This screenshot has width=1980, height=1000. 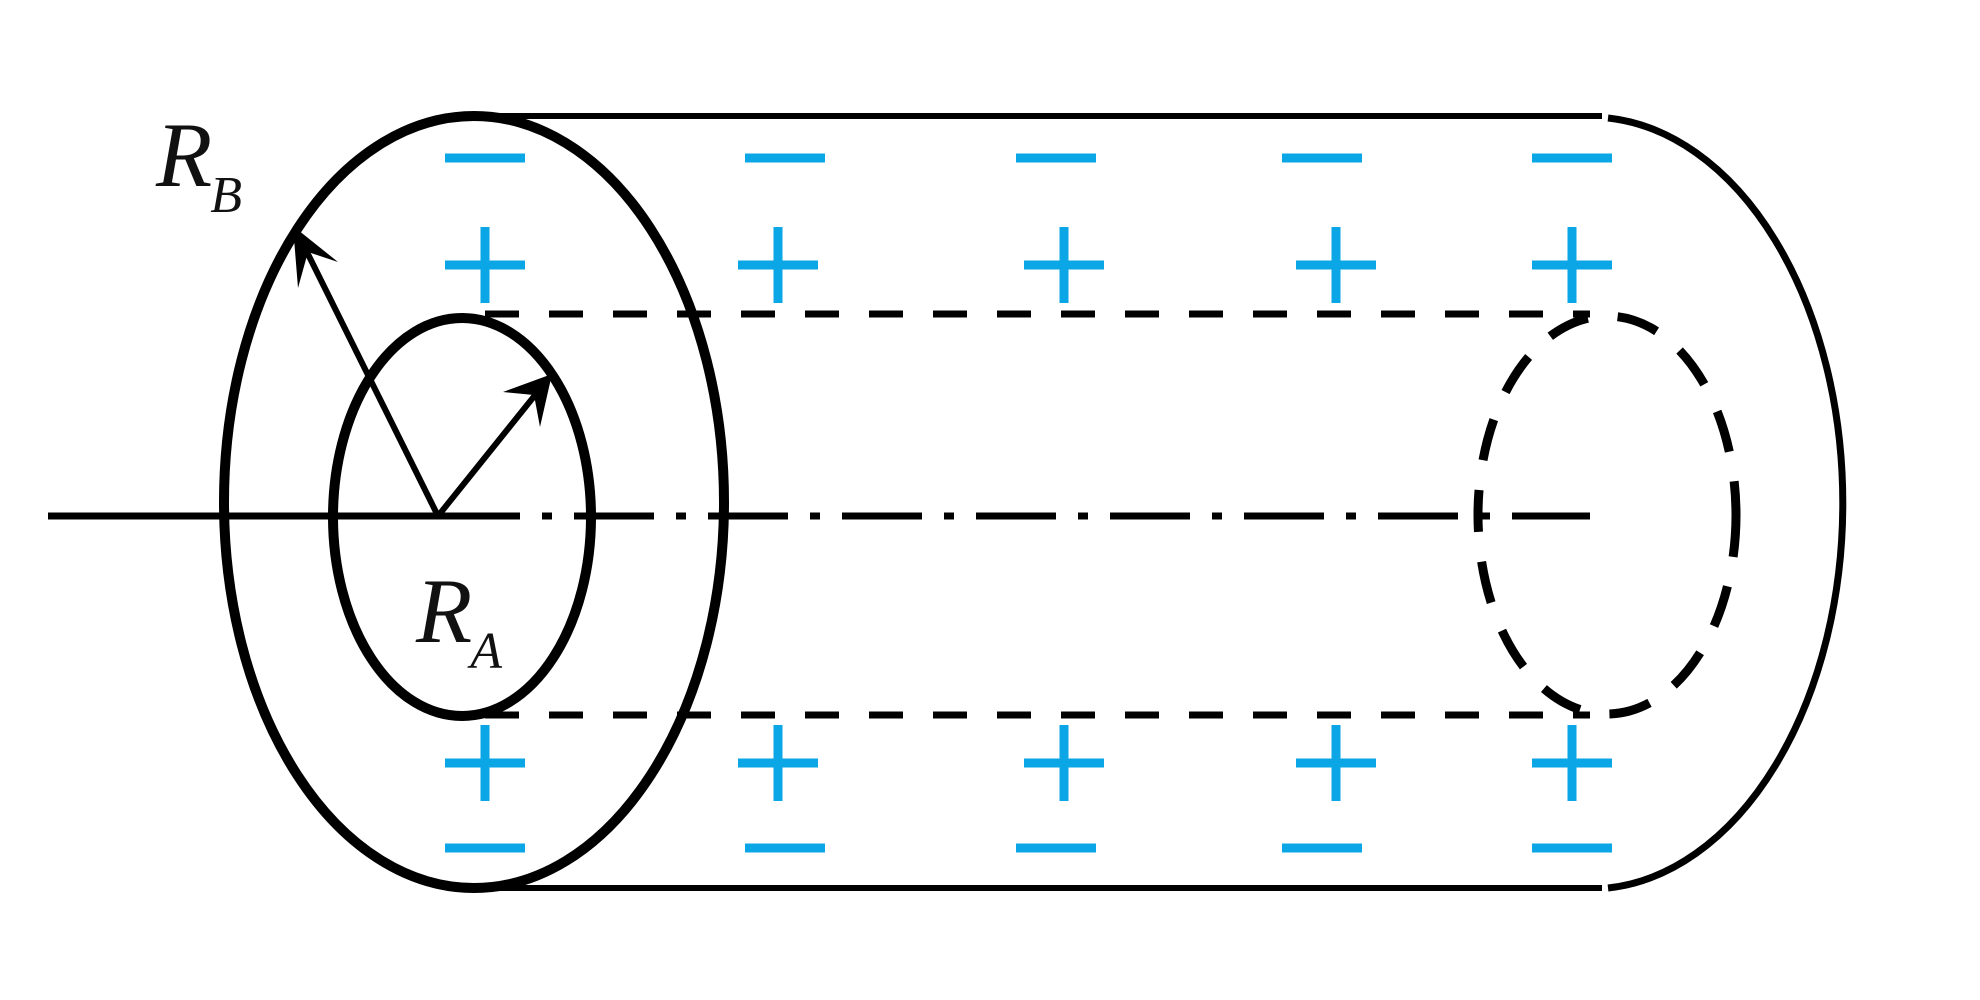 What do you see at coordinates (1336, 265) in the screenshot?
I see `inner-surface-charge-top-4-plus-sign` at bounding box center [1336, 265].